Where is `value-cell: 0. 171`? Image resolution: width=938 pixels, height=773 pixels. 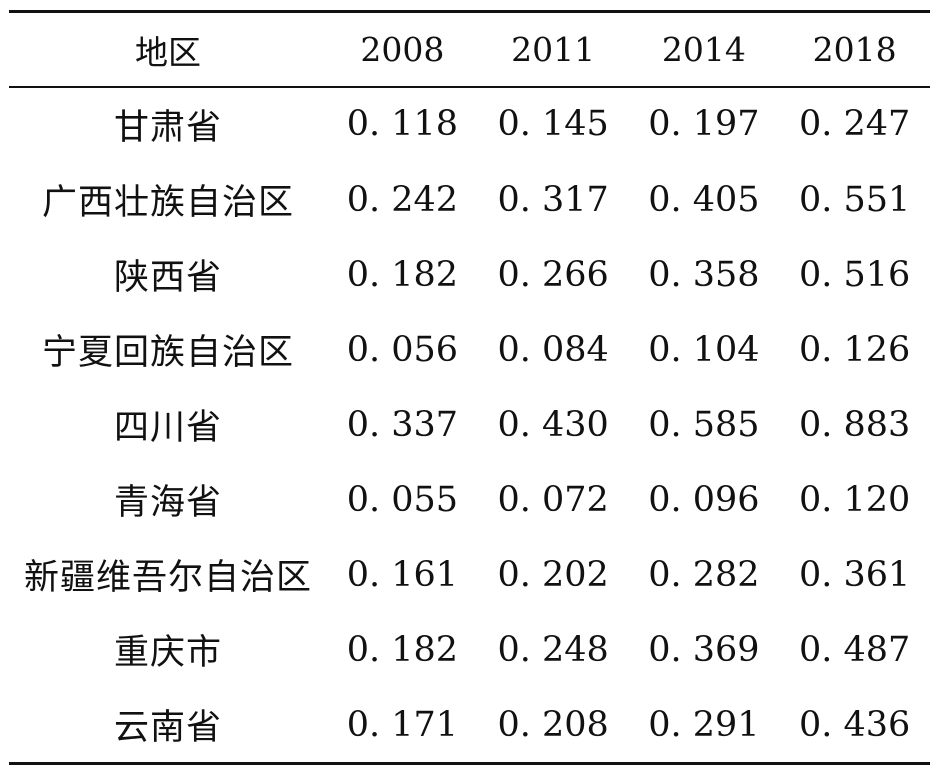
value-cell: 0. 171 is located at coordinates (402, 724).